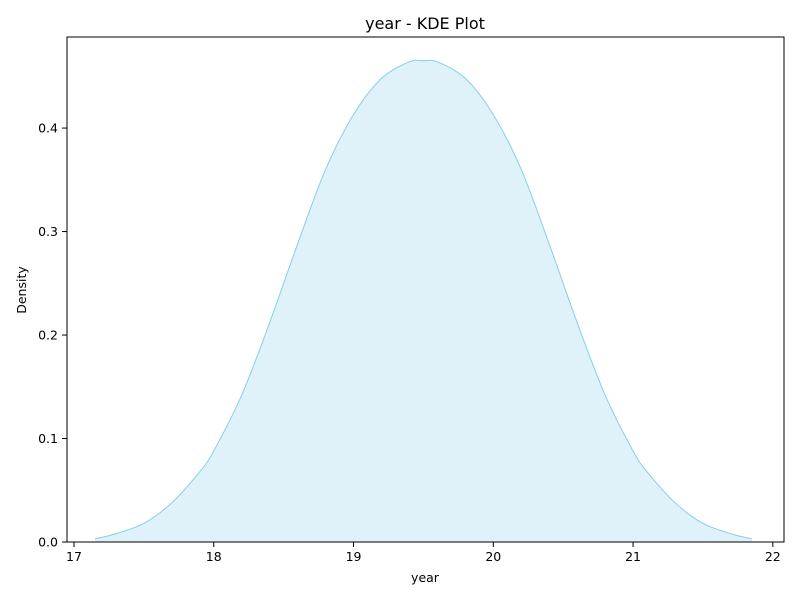  I want to click on y-tick-label: 0.0, so click(48, 542).